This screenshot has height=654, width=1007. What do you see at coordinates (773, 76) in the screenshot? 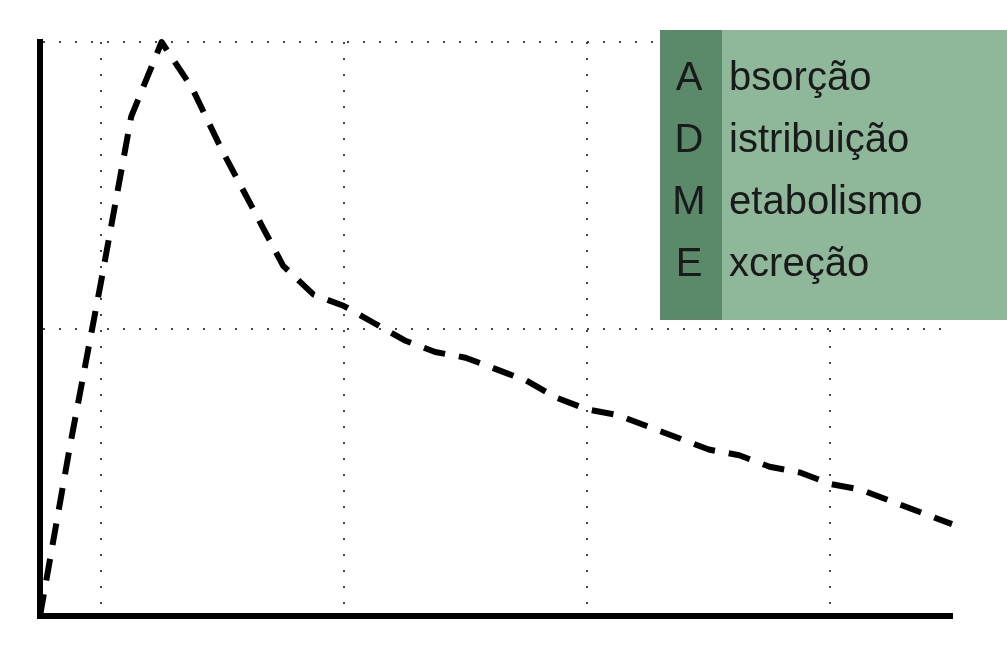
I see `annotation: A bsorção` at bounding box center [773, 76].